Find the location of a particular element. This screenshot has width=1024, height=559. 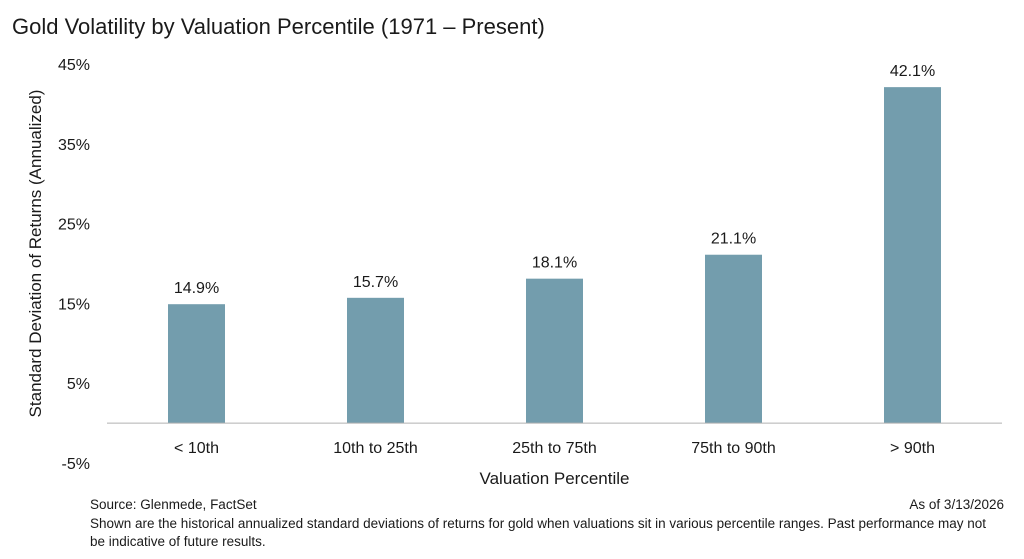

data-label: 14.9% is located at coordinates (196, 288).